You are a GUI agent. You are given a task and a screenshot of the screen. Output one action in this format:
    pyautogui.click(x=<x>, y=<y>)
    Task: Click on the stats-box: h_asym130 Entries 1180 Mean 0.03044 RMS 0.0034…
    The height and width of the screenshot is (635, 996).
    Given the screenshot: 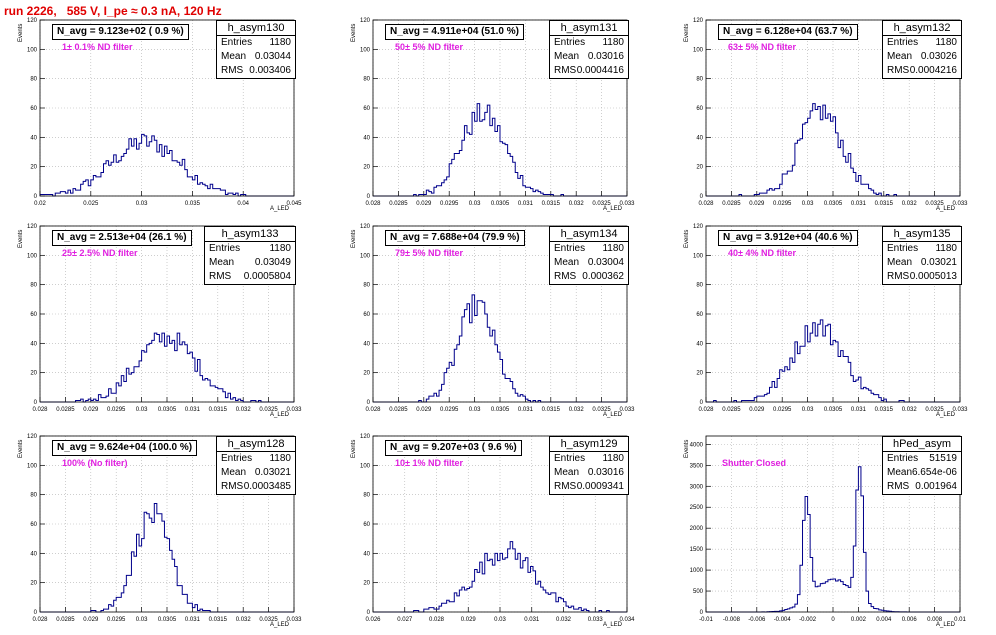 What is the action you would take?
    pyautogui.click(x=256, y=49)
    